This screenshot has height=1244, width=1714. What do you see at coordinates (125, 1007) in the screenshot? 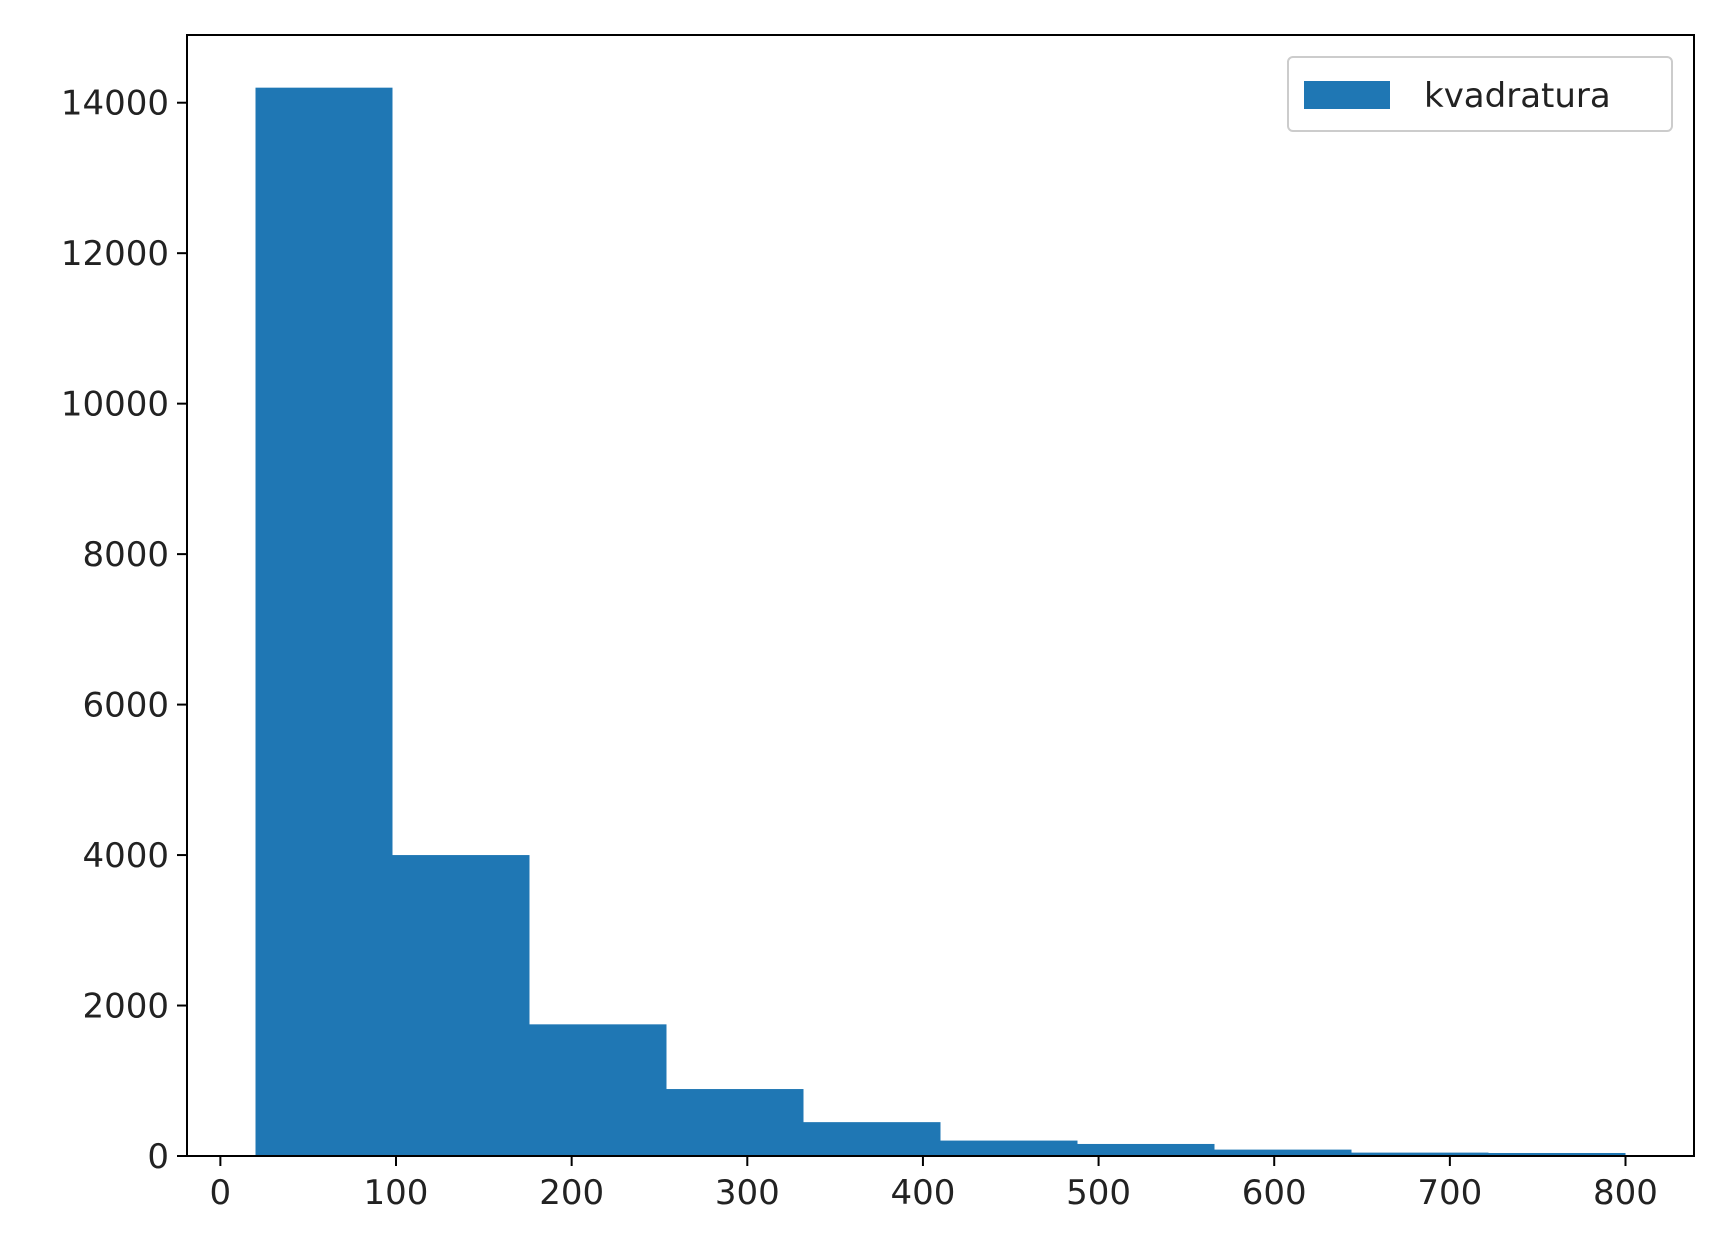
I see `y-tick-label: 2000` at bounding box center [125, 1007].